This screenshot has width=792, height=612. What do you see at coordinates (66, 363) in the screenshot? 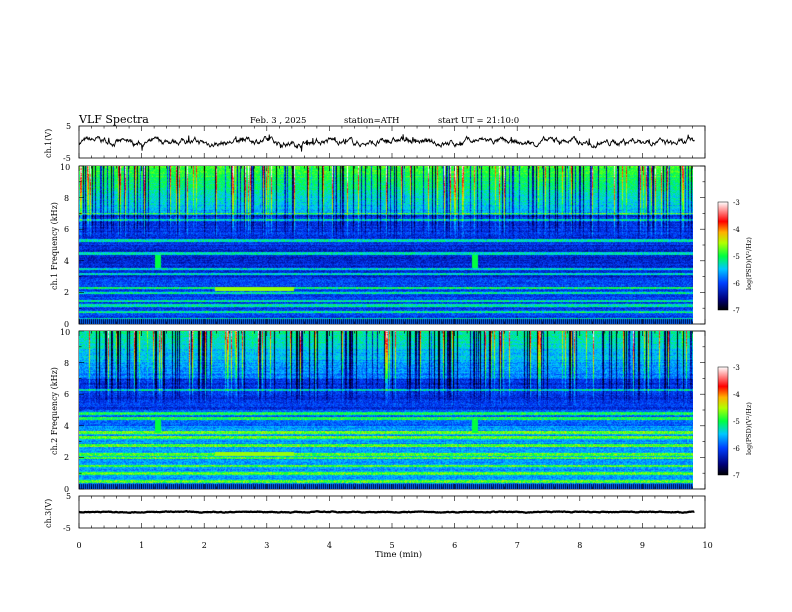
I see `ch2-ytick-8: 8` at bounding box center [66, 363].